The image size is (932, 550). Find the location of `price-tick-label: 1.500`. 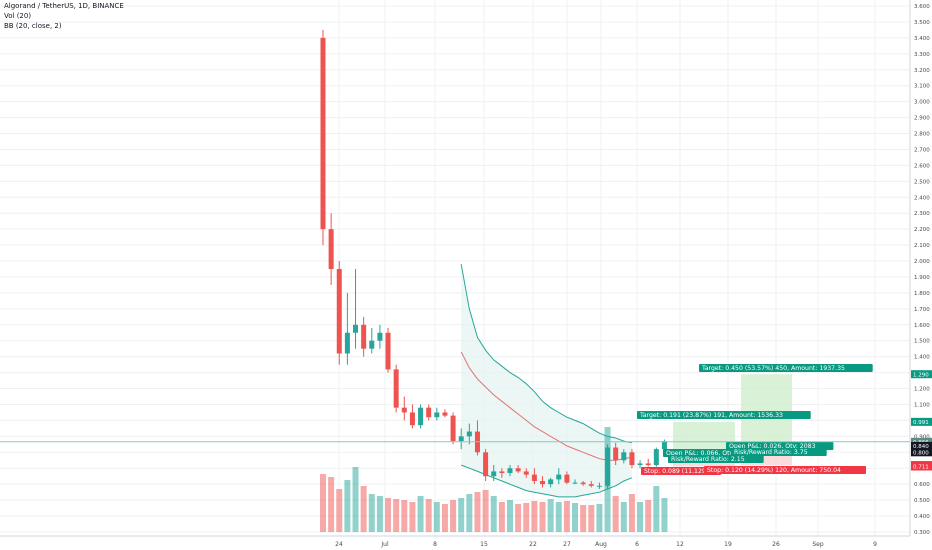

price-tick-label: 1.500 is located at coordinates (922, 342).